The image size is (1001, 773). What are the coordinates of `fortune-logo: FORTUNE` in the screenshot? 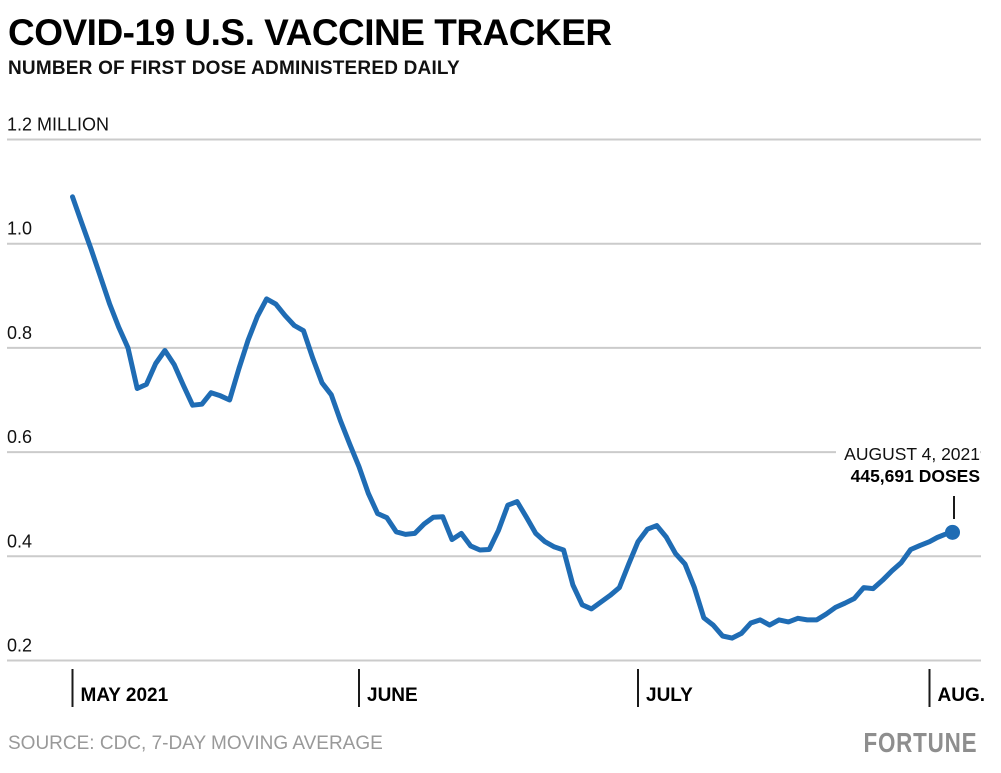 It's located at (920, 742).